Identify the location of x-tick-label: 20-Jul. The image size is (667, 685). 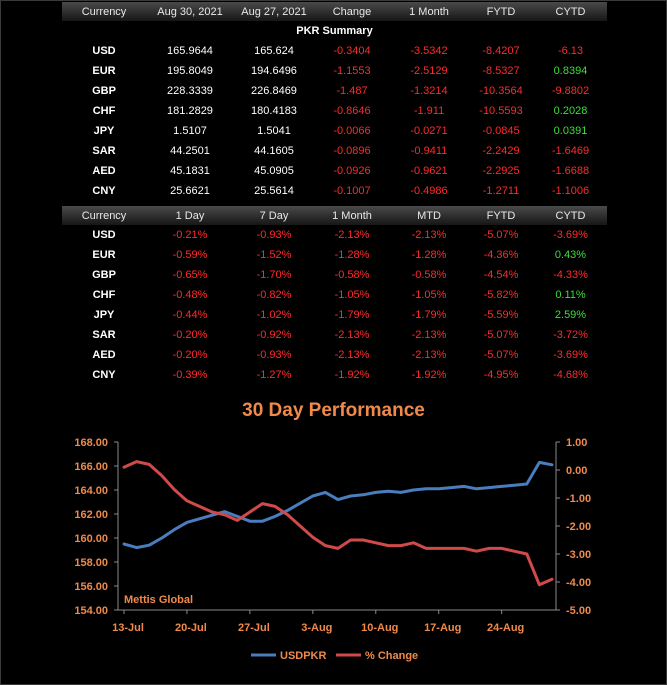
(191, 628).